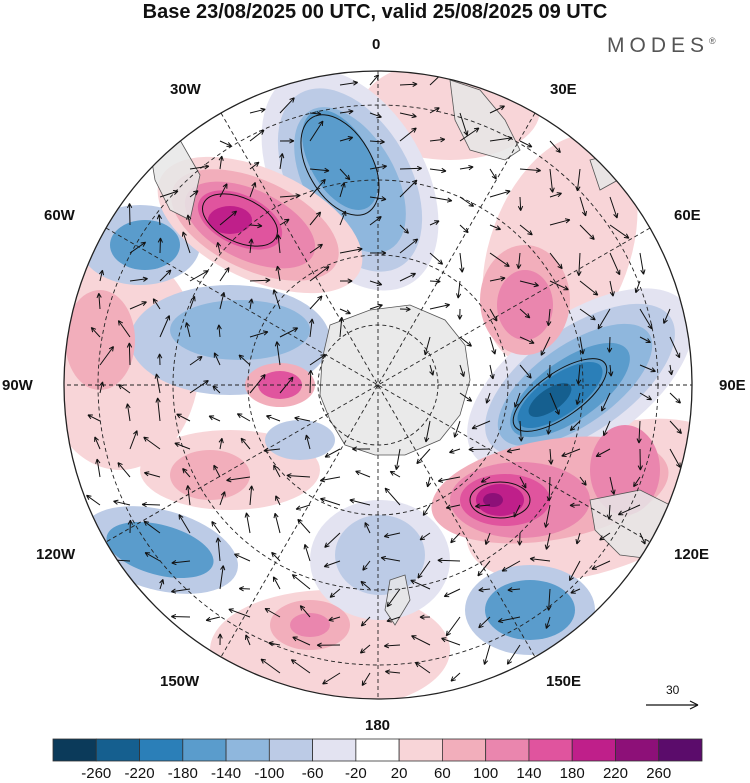 Image resolution: width=750 pixels, height=783 pixels. I want to click on lon-label-120e: 120E, so click(692, 554).